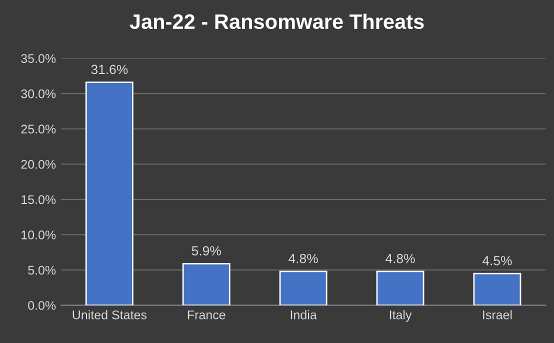 This screenshot has width=554, height=343. What do you see at coordinates (42, 305) in the screenshot?
I see `y-tick-label: 0.0%` at bounding box center [42, 305].